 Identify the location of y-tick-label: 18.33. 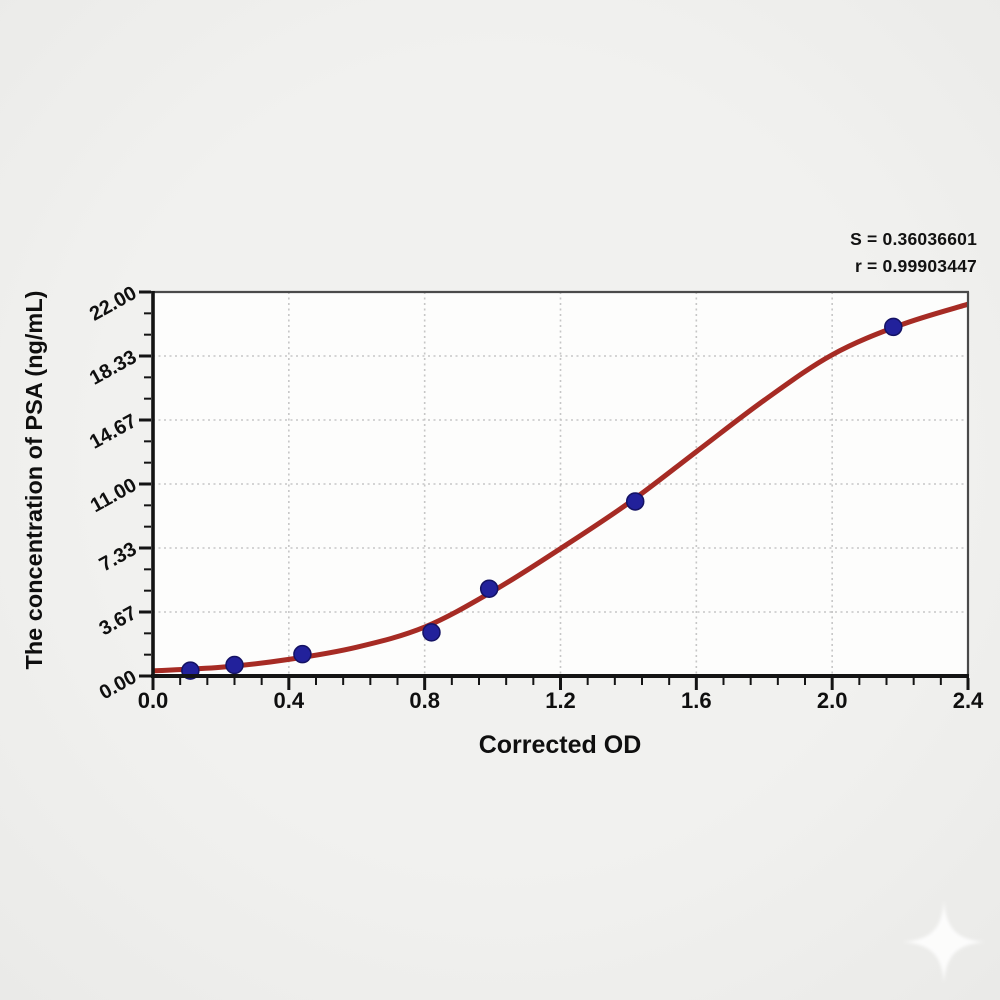
(113, 368).